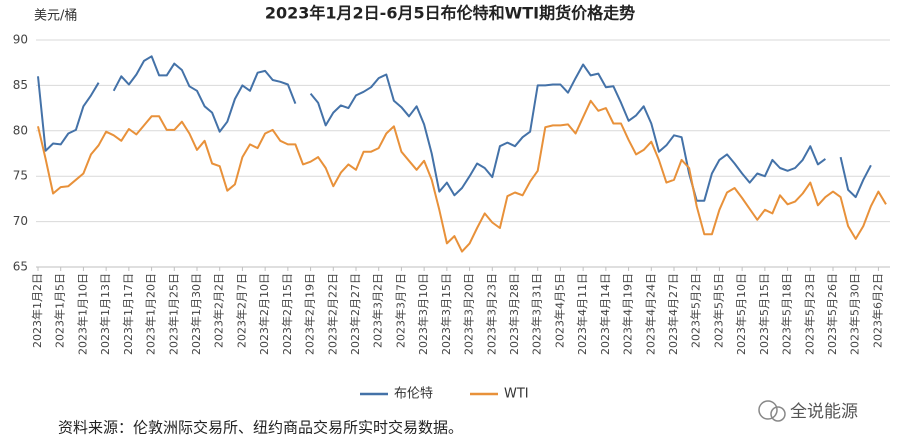 Image resolution: width=900 pixels, height=446 pixels. What do you see at coordinates (450, 13) in the screenshot?
I see `chart-title: 2023年1月2日-6月5日布伦特和WTI期货价格走势` at bounding box center [450, 13].